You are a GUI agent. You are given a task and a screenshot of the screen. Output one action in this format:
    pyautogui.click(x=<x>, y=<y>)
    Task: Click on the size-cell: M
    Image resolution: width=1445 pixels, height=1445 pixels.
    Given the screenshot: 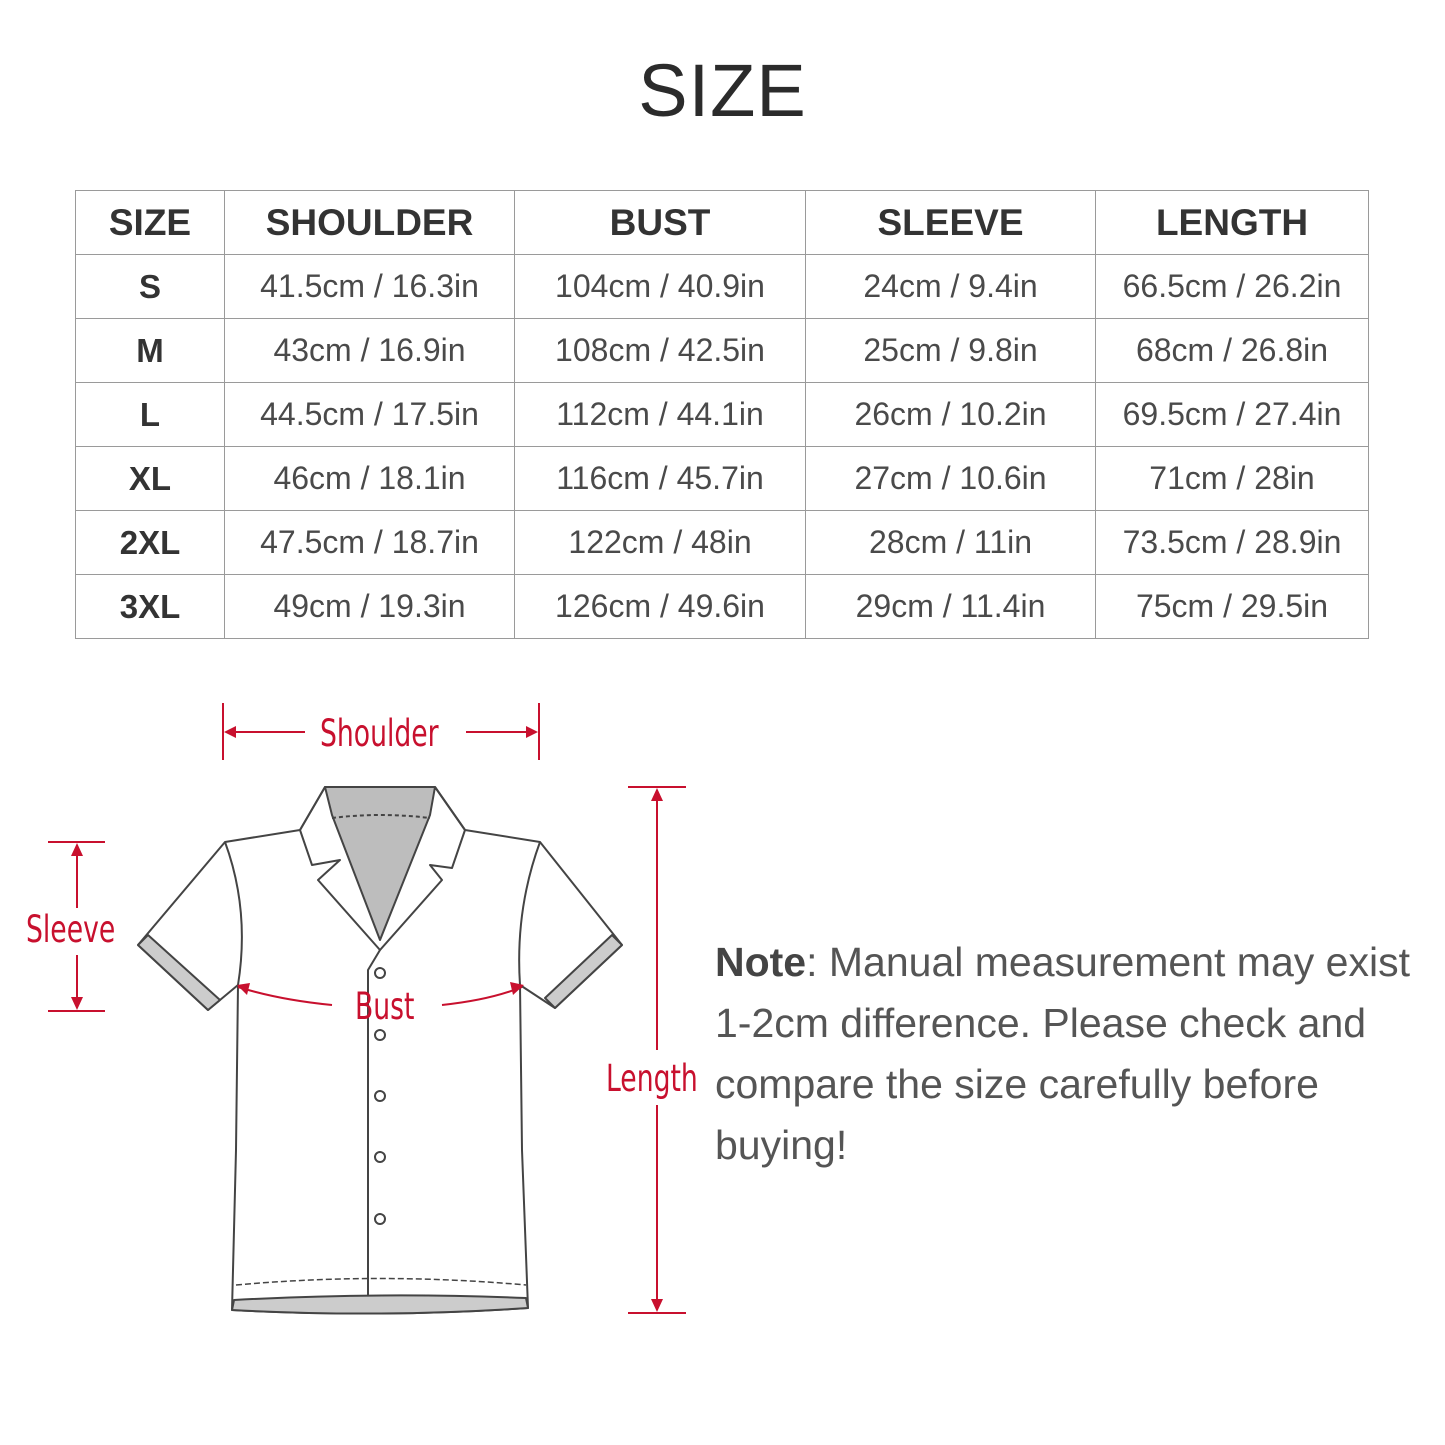 What is the action you would take?
    pyautogui.click(x=150, y=350)
    